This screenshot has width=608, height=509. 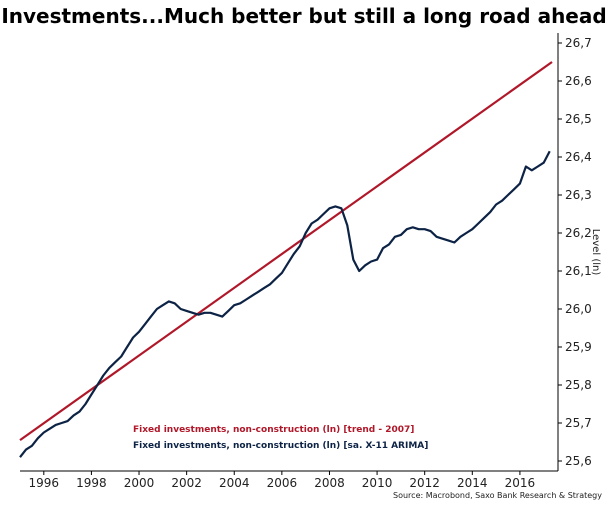 What do you see at coordinates (282, 483) in the screenshot?
I see `x-tick-label: 2006` at bounding box center [282, 483].